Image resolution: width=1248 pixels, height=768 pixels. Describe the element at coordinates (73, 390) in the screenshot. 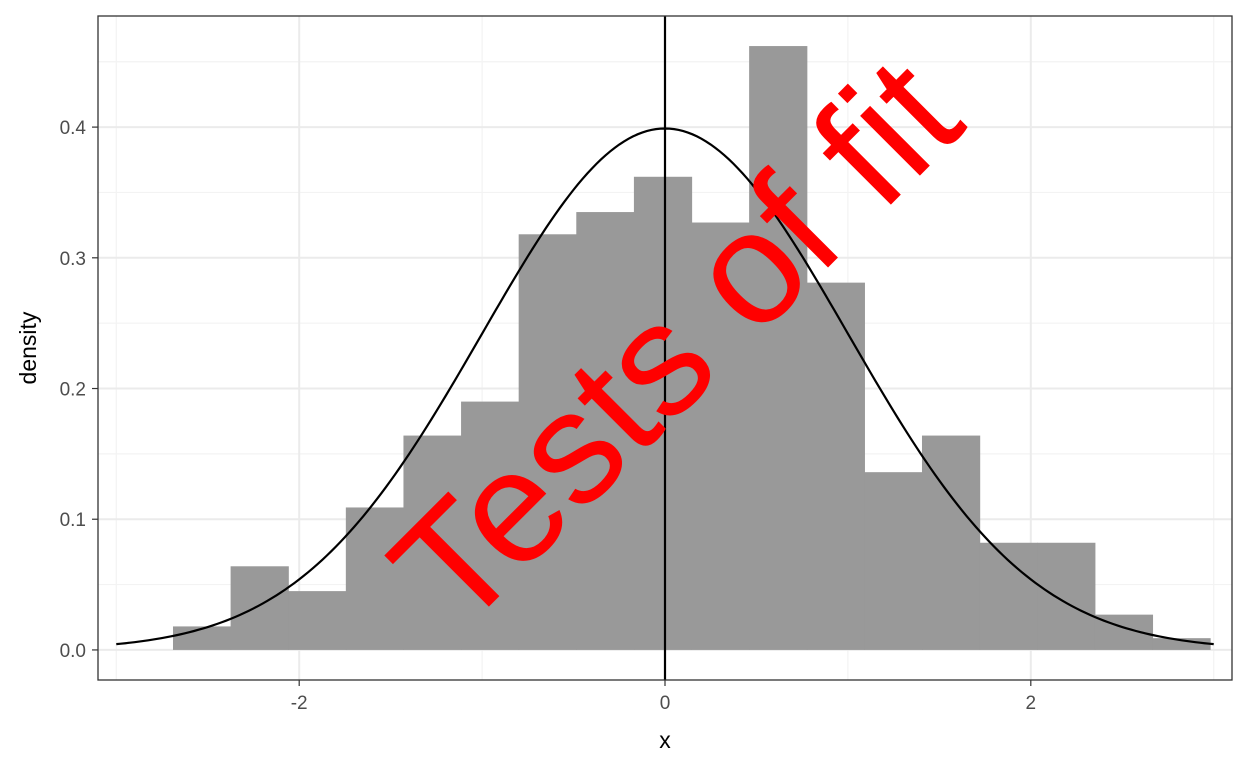

I see `y-tick-label: 0.2` at that location.